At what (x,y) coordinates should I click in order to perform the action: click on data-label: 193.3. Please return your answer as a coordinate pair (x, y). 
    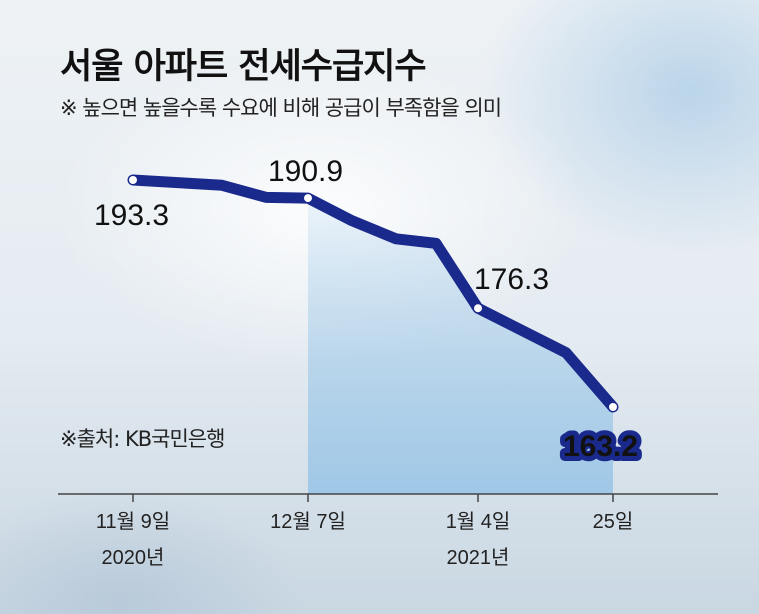
    Looking at the image, I should click on (131, 215).